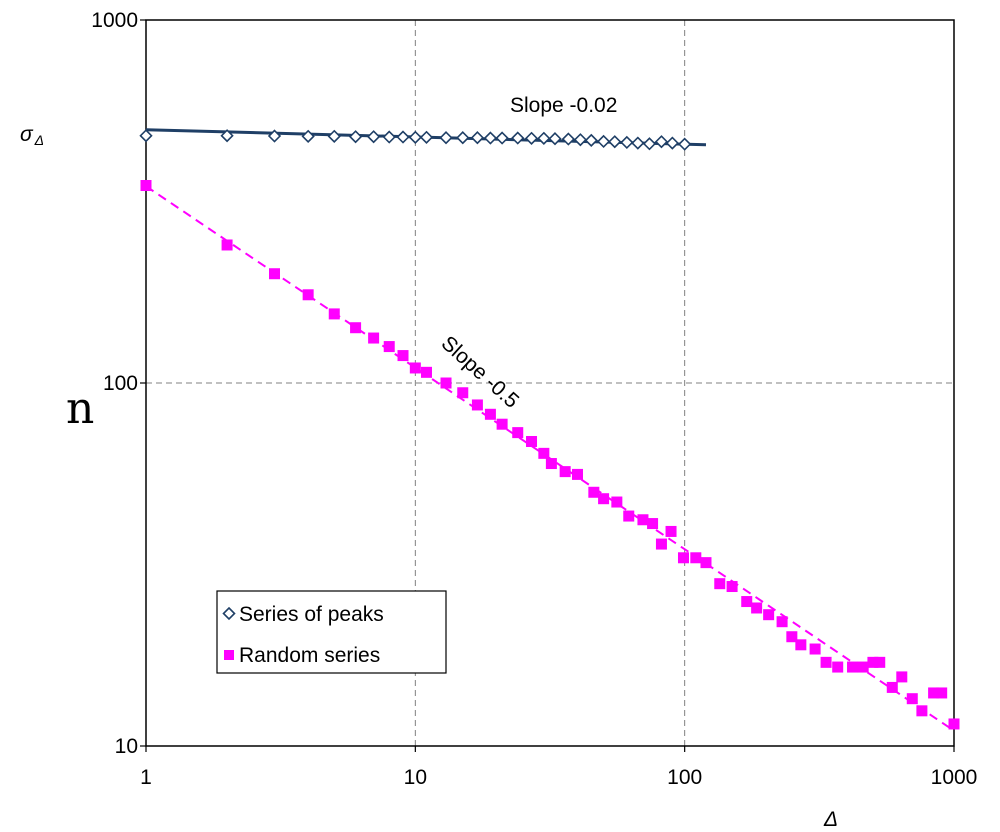  What do you see at coordinates (830, 819) in the screenshot?
I see `x-axis-label: Δ` at bounding box center [830, 819].